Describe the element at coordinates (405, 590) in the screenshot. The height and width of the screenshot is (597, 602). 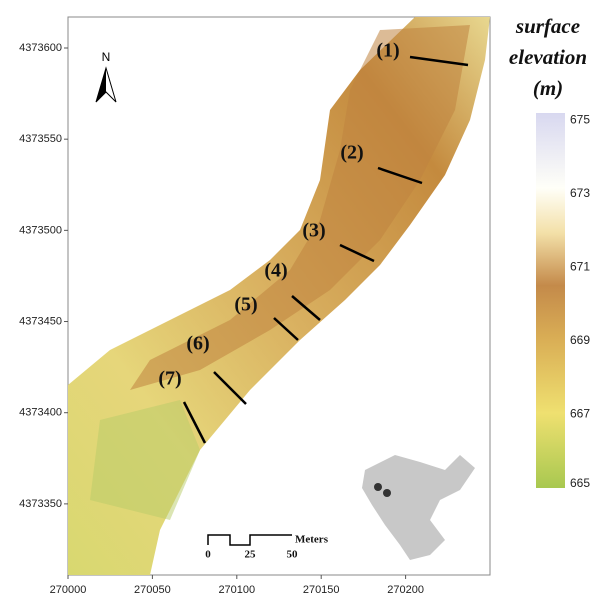
I see `x-tick-label: 270200` at that location.